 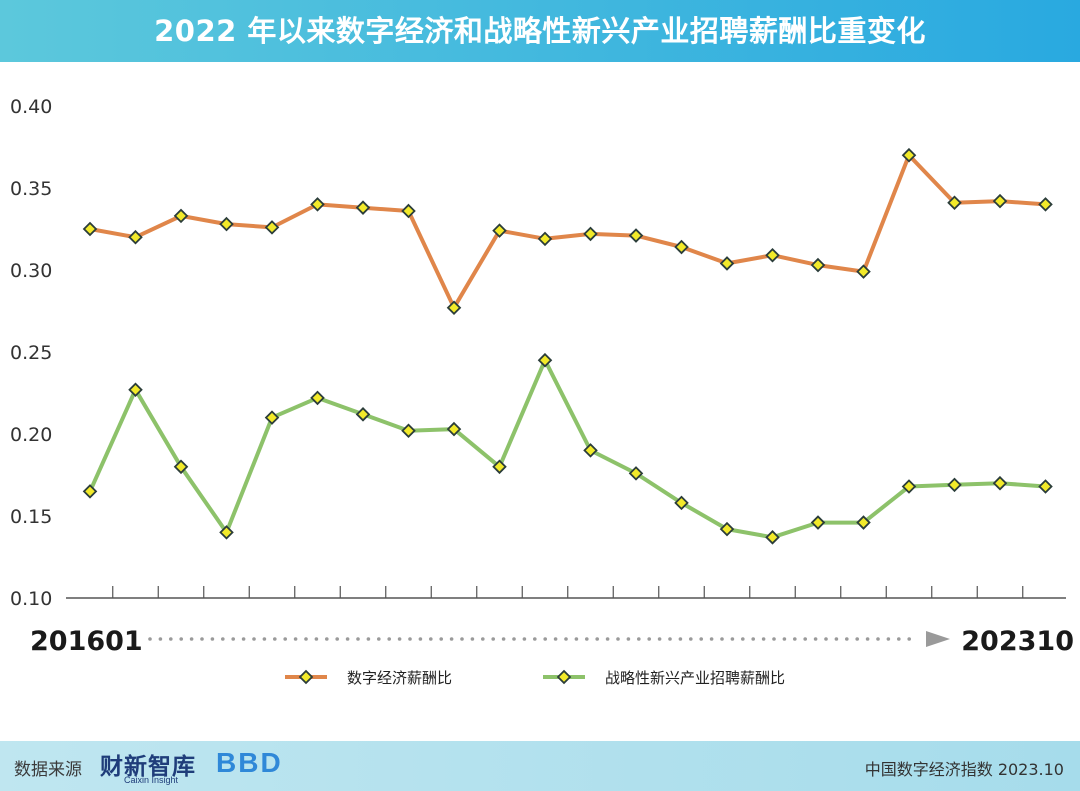 I want to click on y-tick-label: 0.25, so click(x=31, y=353).